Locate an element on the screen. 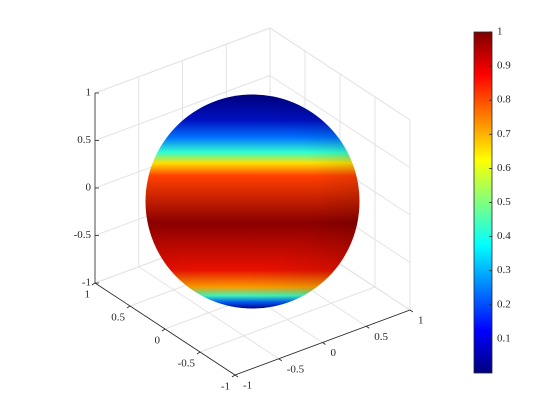  colorbar-tick-label: 0.2 is located at coordinates (504, 304).